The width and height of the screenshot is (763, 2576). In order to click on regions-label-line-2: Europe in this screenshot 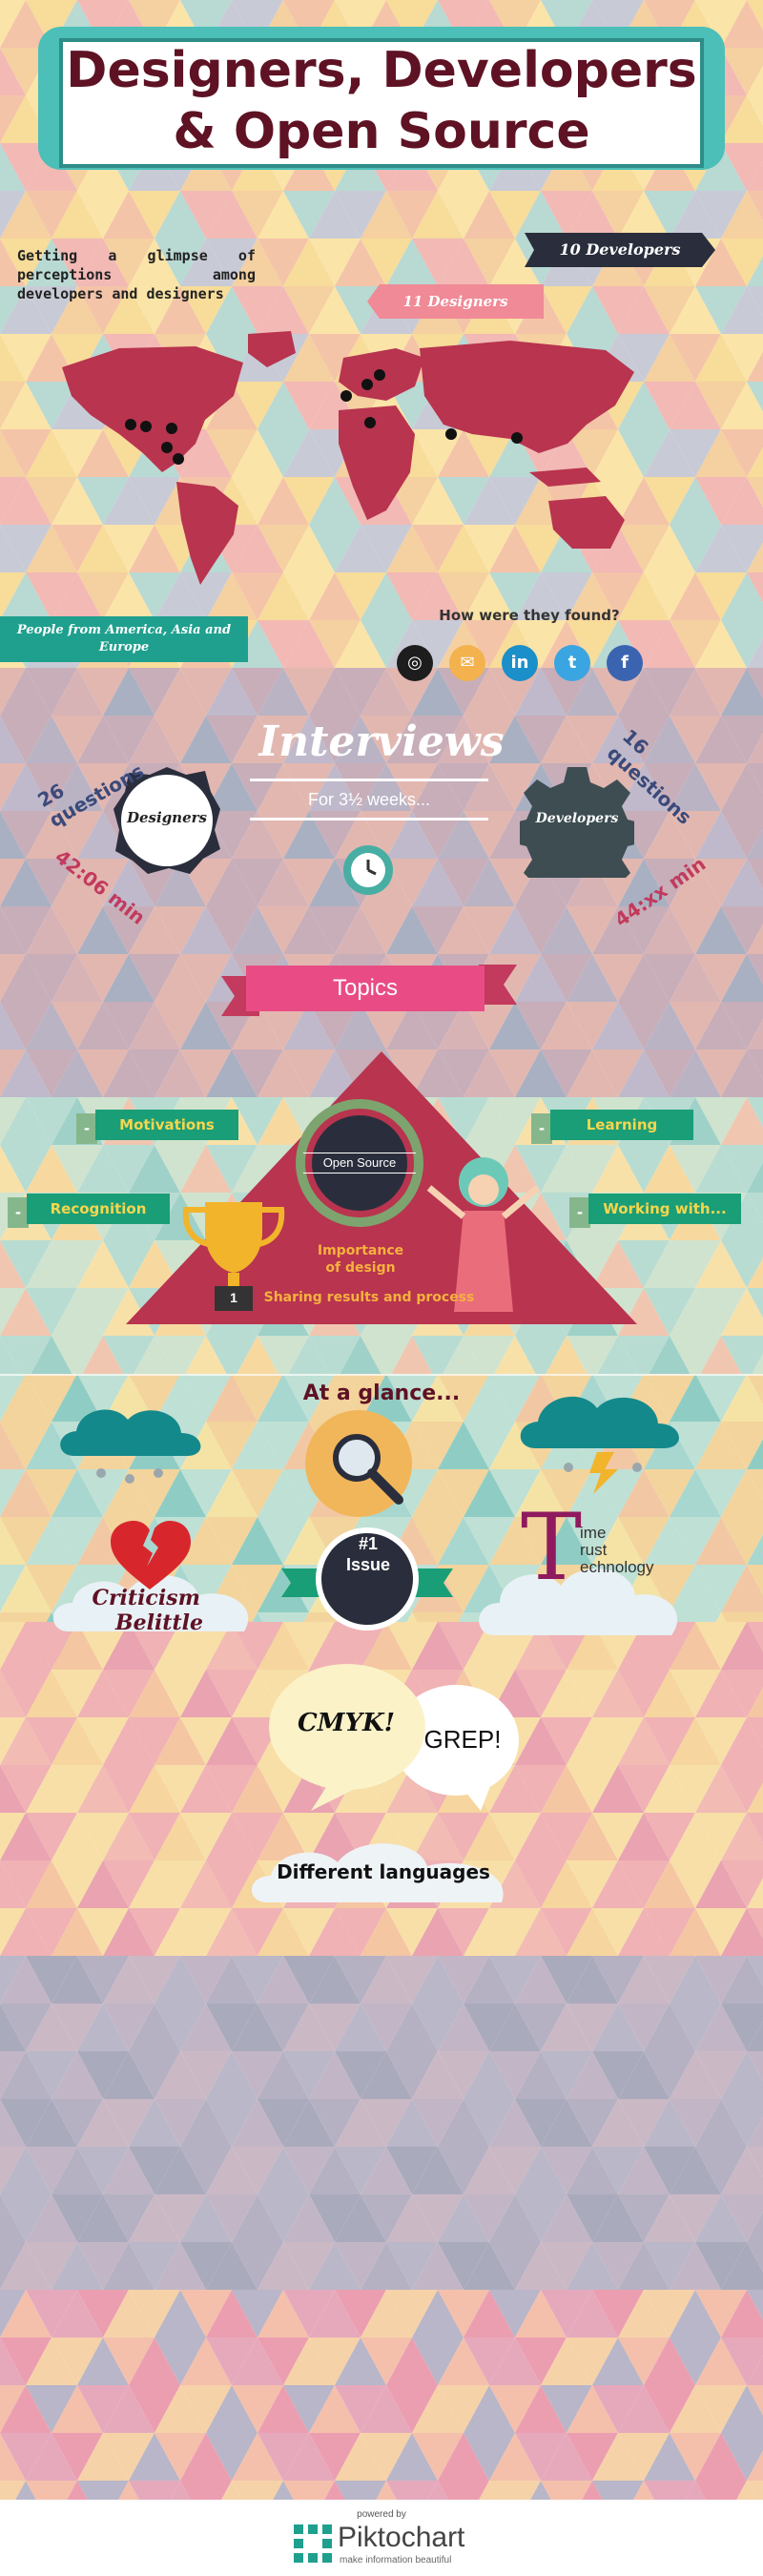, I will do `click(124, 647)`.